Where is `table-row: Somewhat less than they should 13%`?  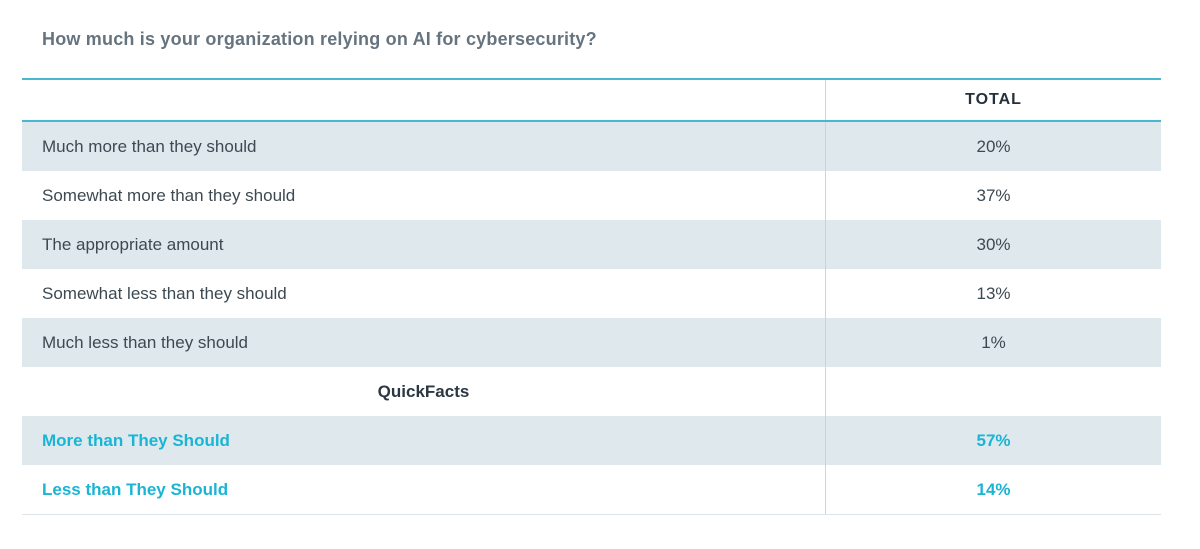
table-row: Somewhat less than they should 13% is located at coordinates (591, 293).